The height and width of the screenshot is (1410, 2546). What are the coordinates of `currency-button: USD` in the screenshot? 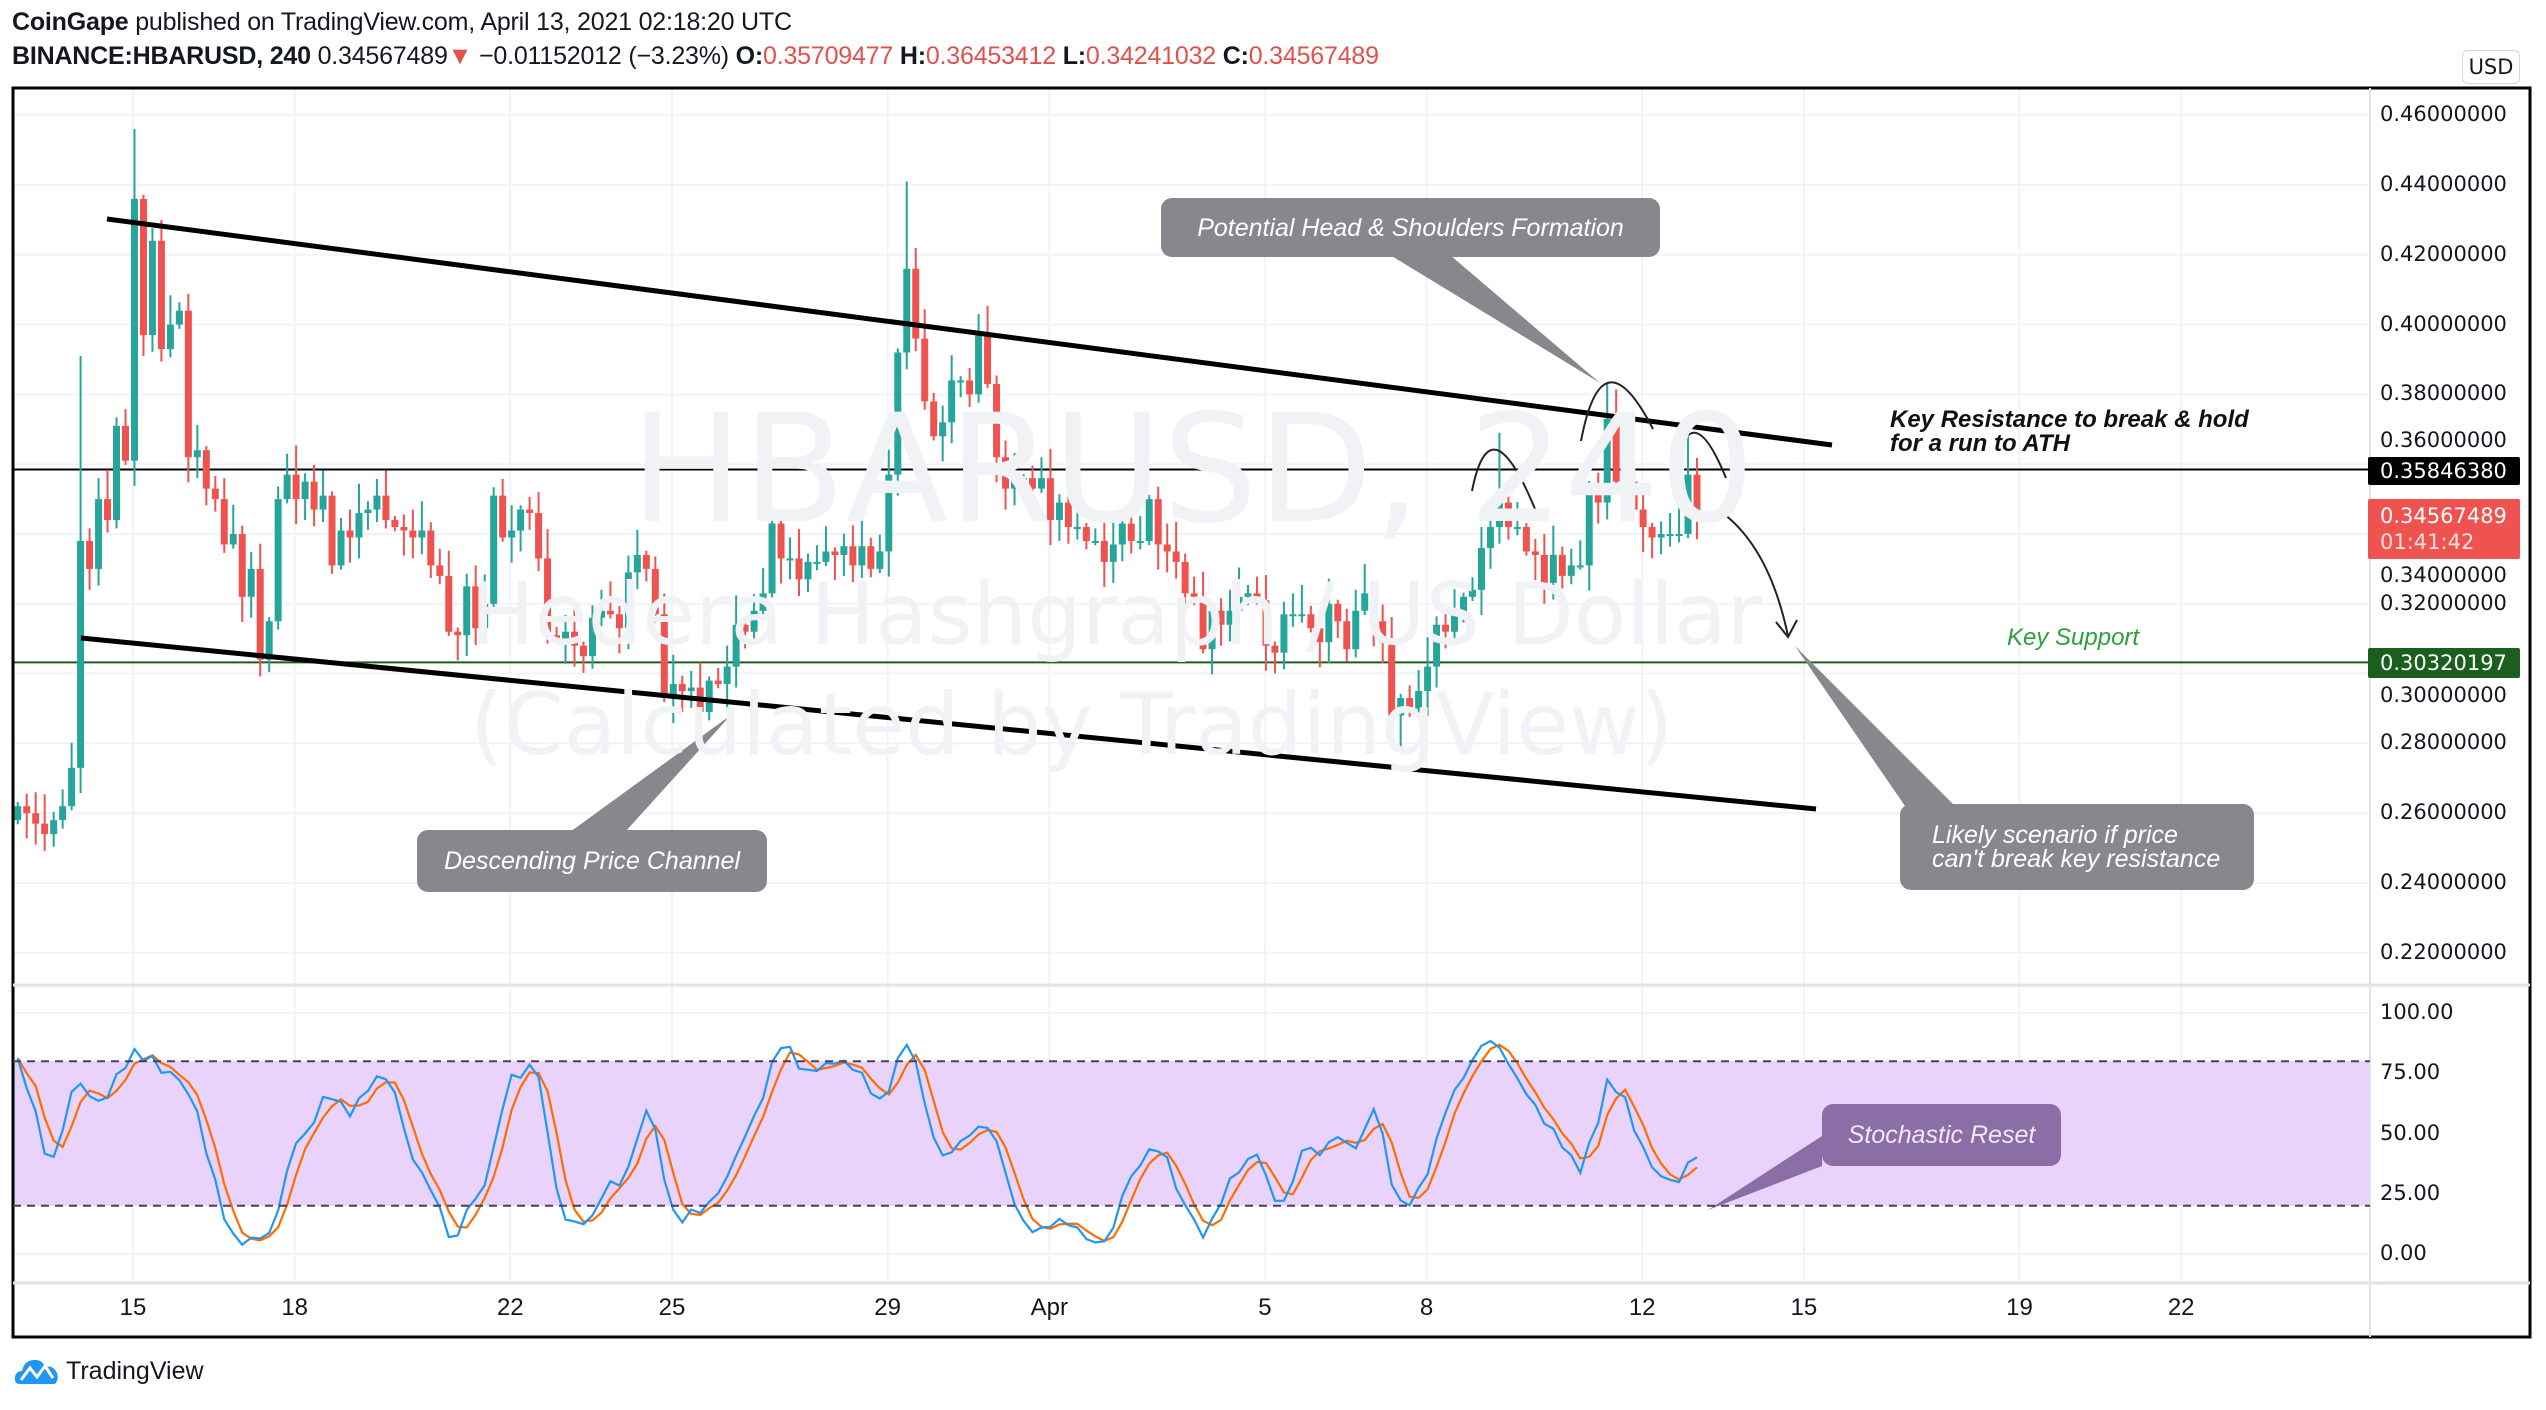 It's located at (2491, 67).